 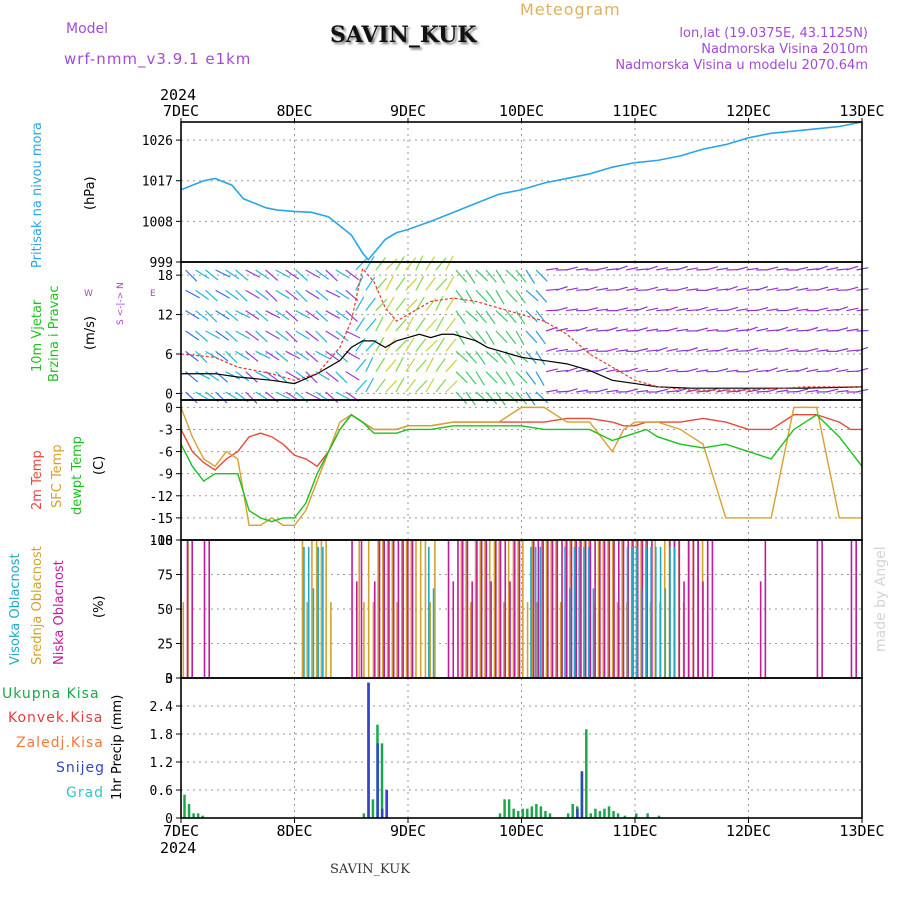 I want to click on date-label-top: 10DEC, so click(x=521, y=111).